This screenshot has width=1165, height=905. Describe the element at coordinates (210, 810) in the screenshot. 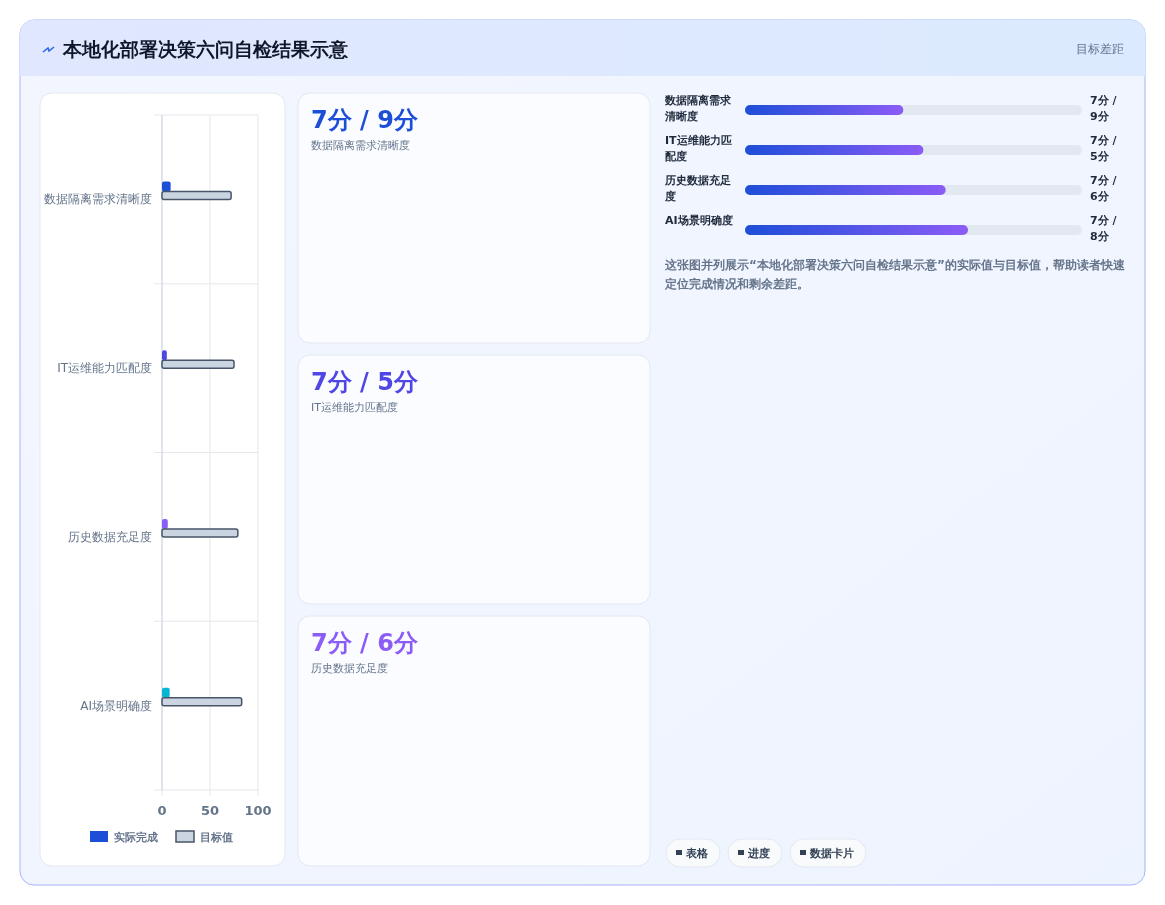

I see `x-tick-label: 50` at that location.